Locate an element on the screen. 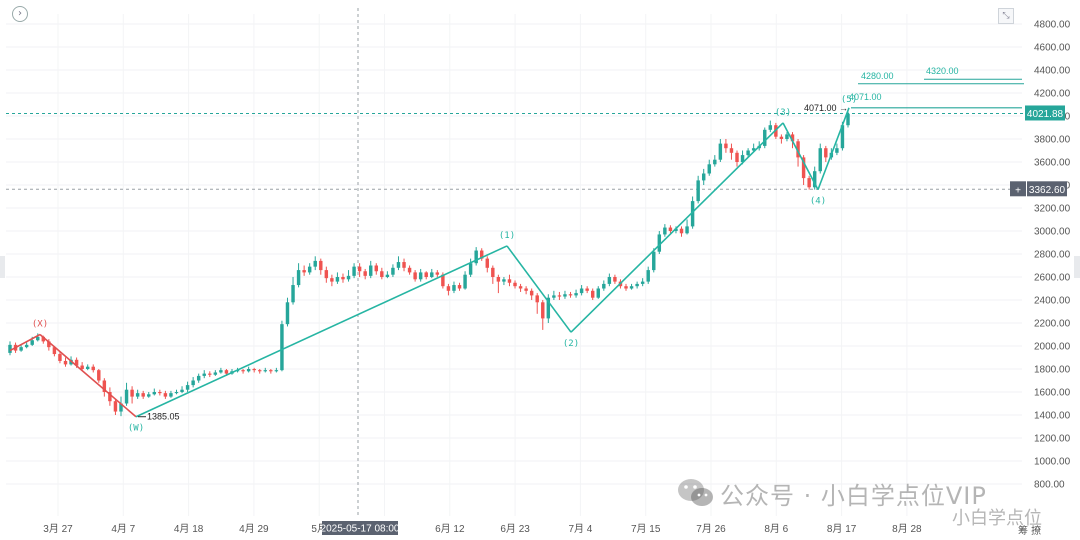 The height and width of the screenshot is (540, 1080). add-alert-button is located at coordinates (1018, 189).